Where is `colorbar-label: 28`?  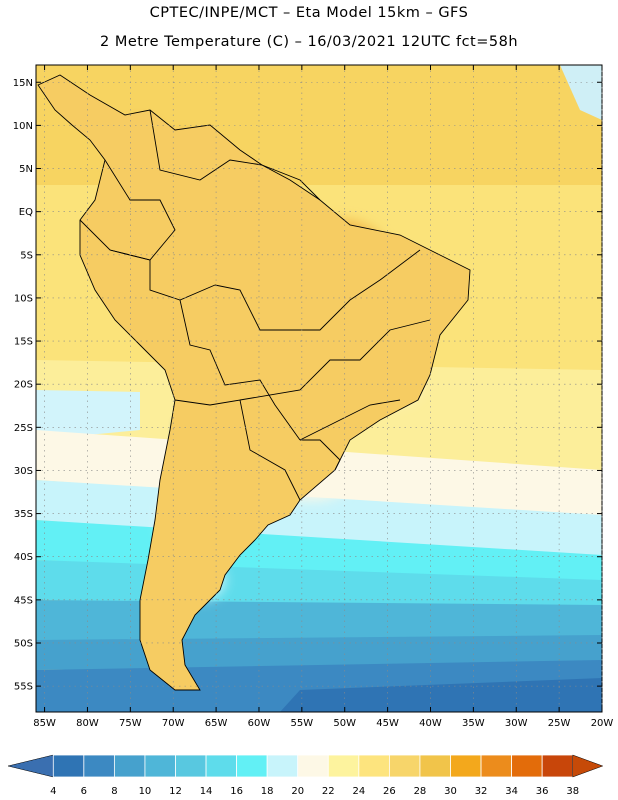
colorbar-label: 28 is located at coordinates (420, 791).